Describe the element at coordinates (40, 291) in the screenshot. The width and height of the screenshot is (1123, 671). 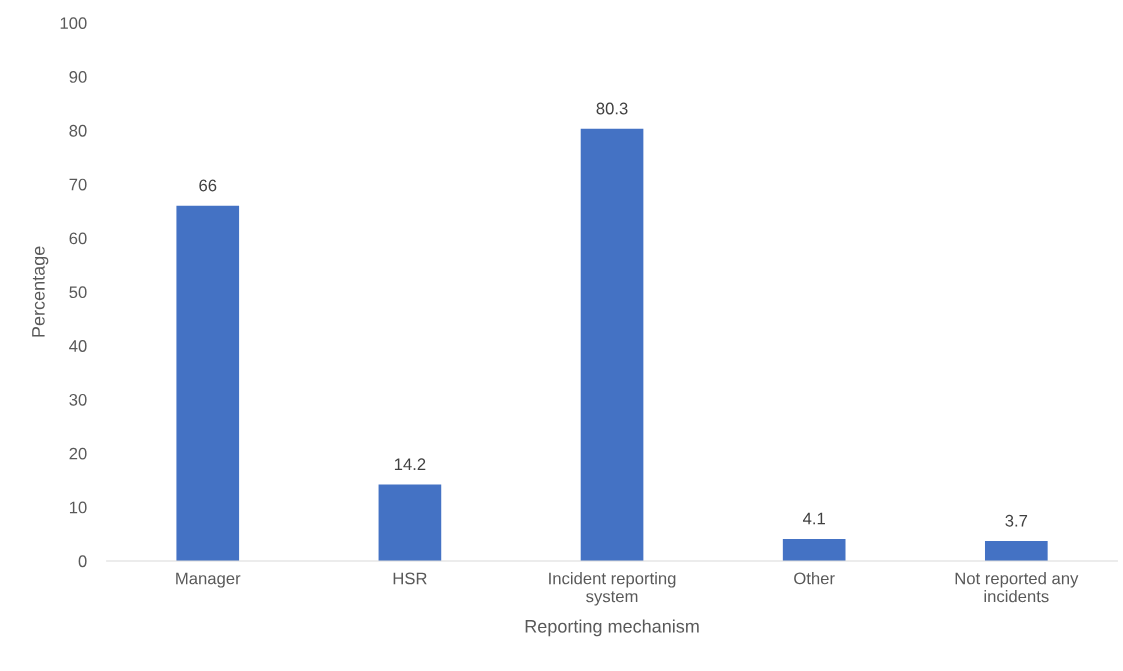
I see `y-axis-title: Percentage` at that location.